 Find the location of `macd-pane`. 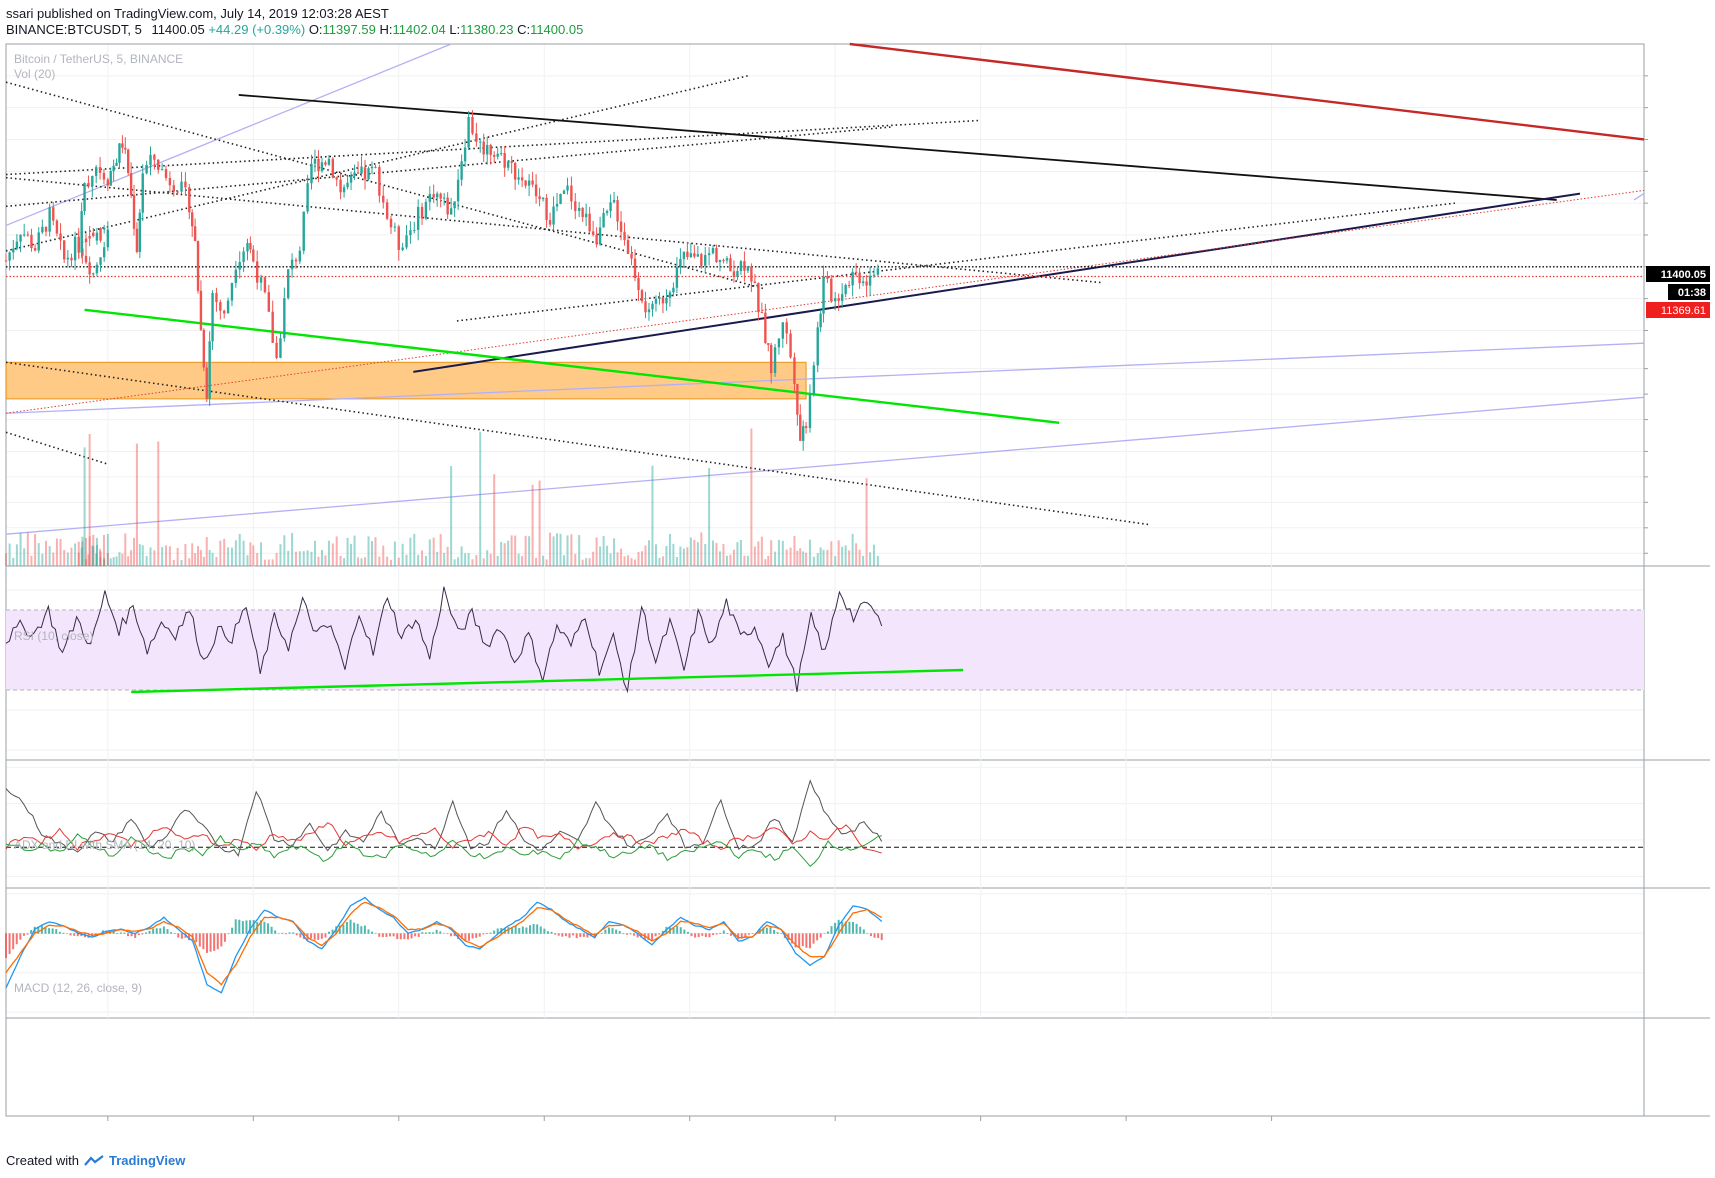

macd-pane is located at coordinates (444, 945).